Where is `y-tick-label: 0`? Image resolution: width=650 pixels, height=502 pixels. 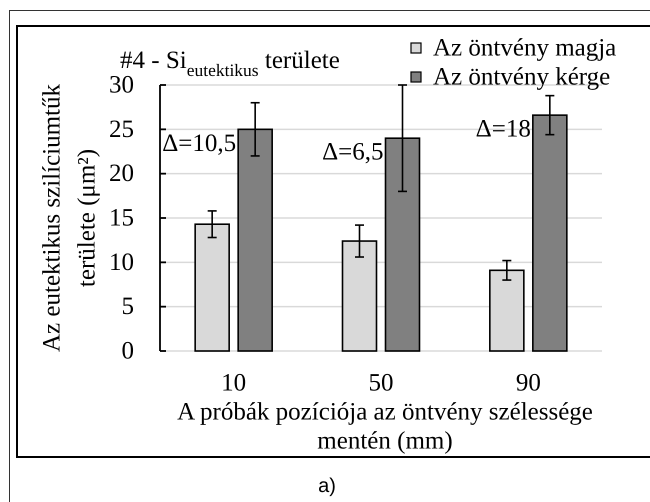 y-tick-label: 0 is located at coordinates (128, 351).